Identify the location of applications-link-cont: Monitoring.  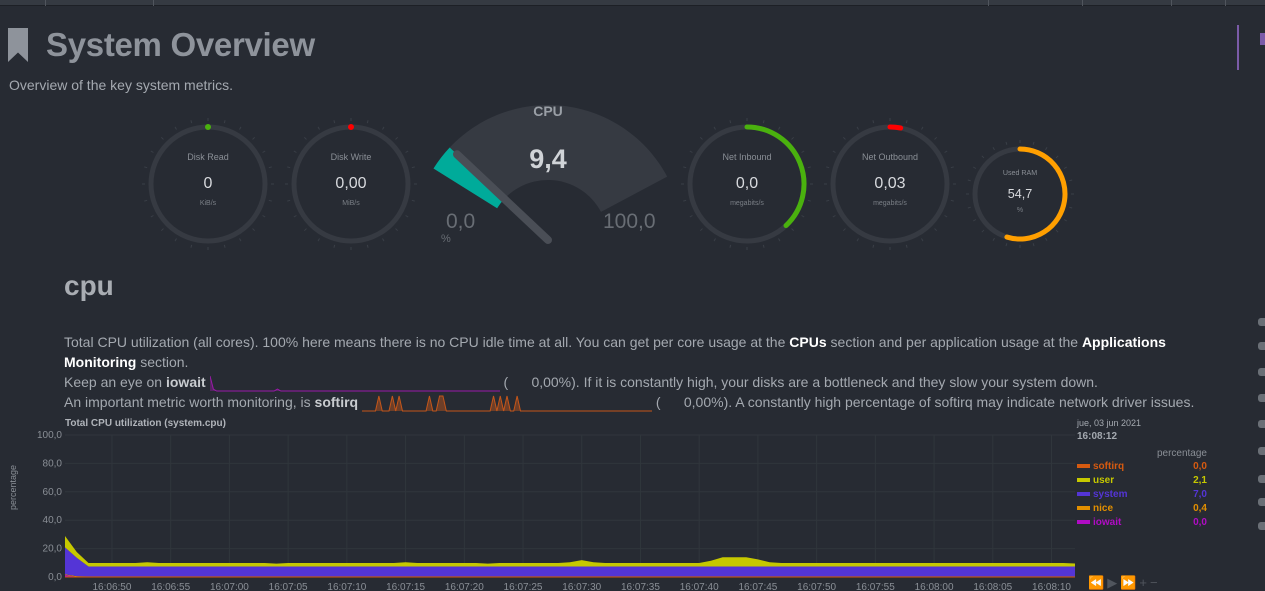
(100, 362).